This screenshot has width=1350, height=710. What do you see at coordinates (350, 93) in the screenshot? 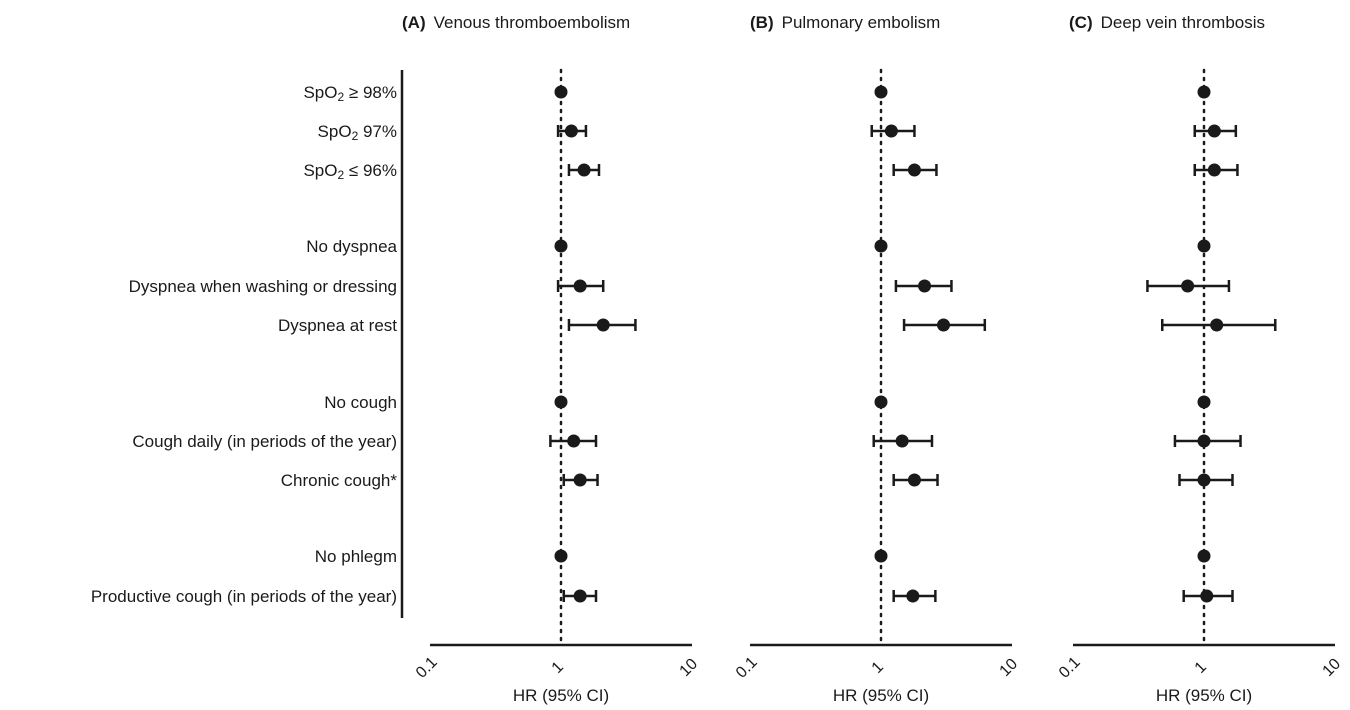
I see `row-label: SpO2 ≥ 98%` at bounding box center [350, 93].